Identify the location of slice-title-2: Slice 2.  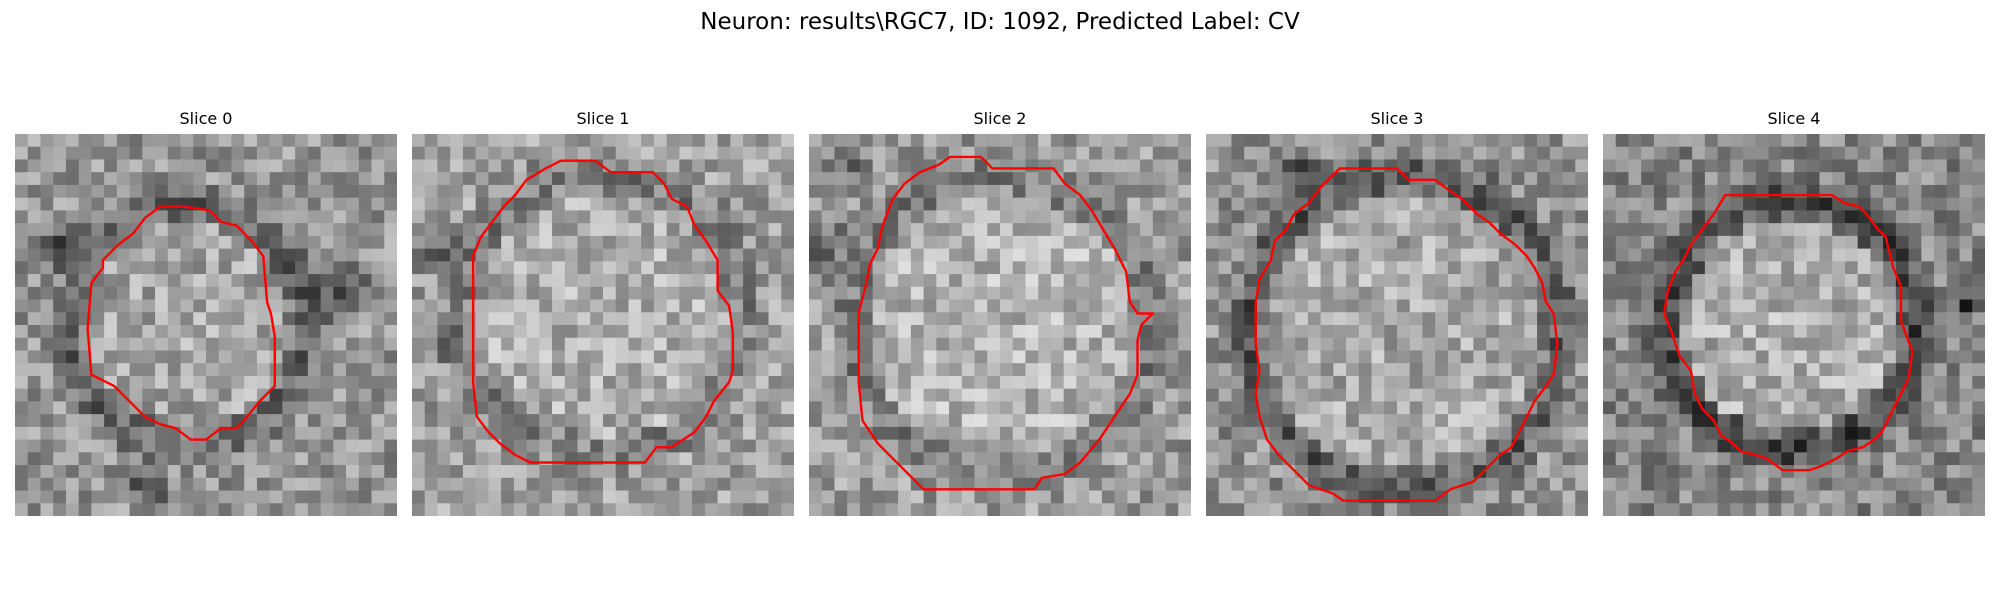
(1000, 118).